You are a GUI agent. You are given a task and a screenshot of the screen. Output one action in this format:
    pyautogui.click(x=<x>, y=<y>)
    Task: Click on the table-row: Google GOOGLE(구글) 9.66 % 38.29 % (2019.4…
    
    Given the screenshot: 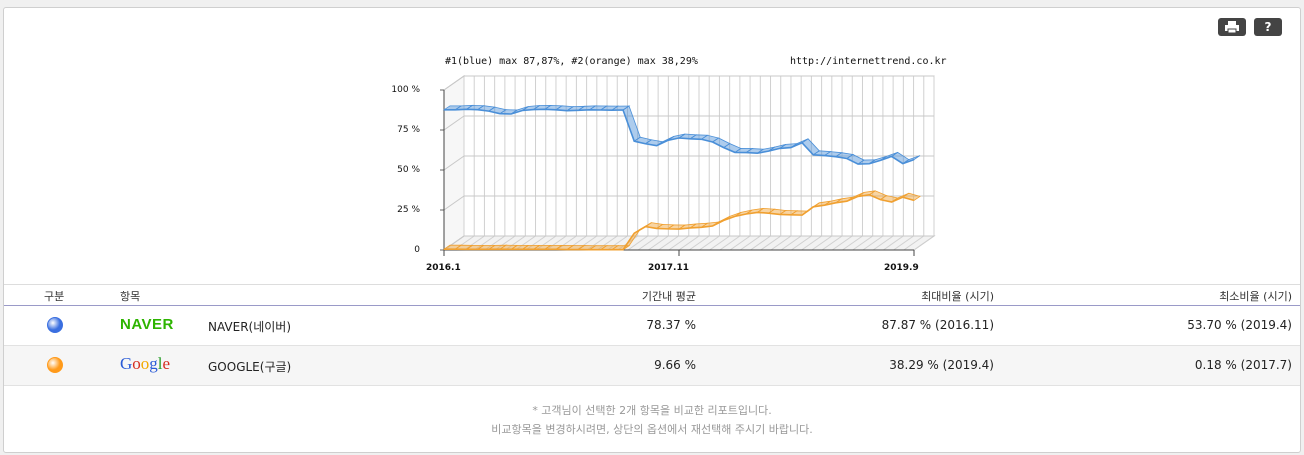 What is the action you would take?
    pyautogui.click(x=652, y=366)
    